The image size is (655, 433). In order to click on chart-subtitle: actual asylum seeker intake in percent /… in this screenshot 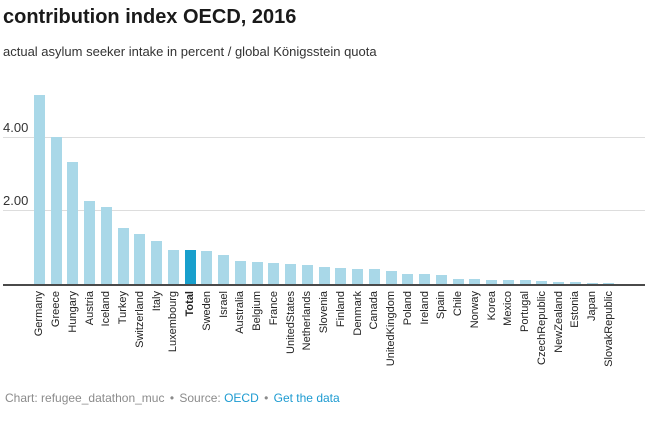, I will do `click(190, 51)`.